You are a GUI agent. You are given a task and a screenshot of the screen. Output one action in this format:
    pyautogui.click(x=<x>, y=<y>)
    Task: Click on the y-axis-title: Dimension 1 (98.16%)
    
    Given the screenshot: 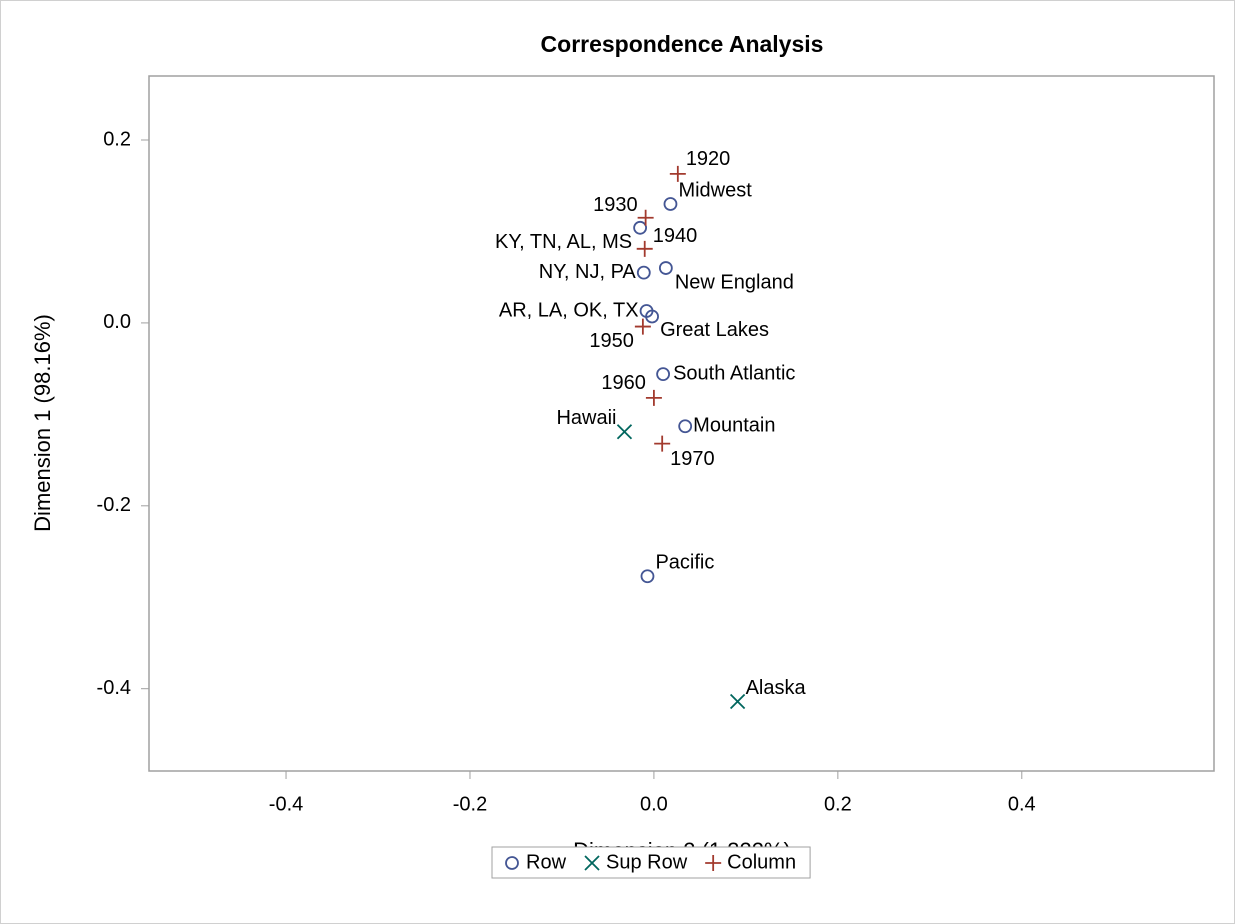 What is the action you would take?
    pyautogui.click(x=42, y=423)
    